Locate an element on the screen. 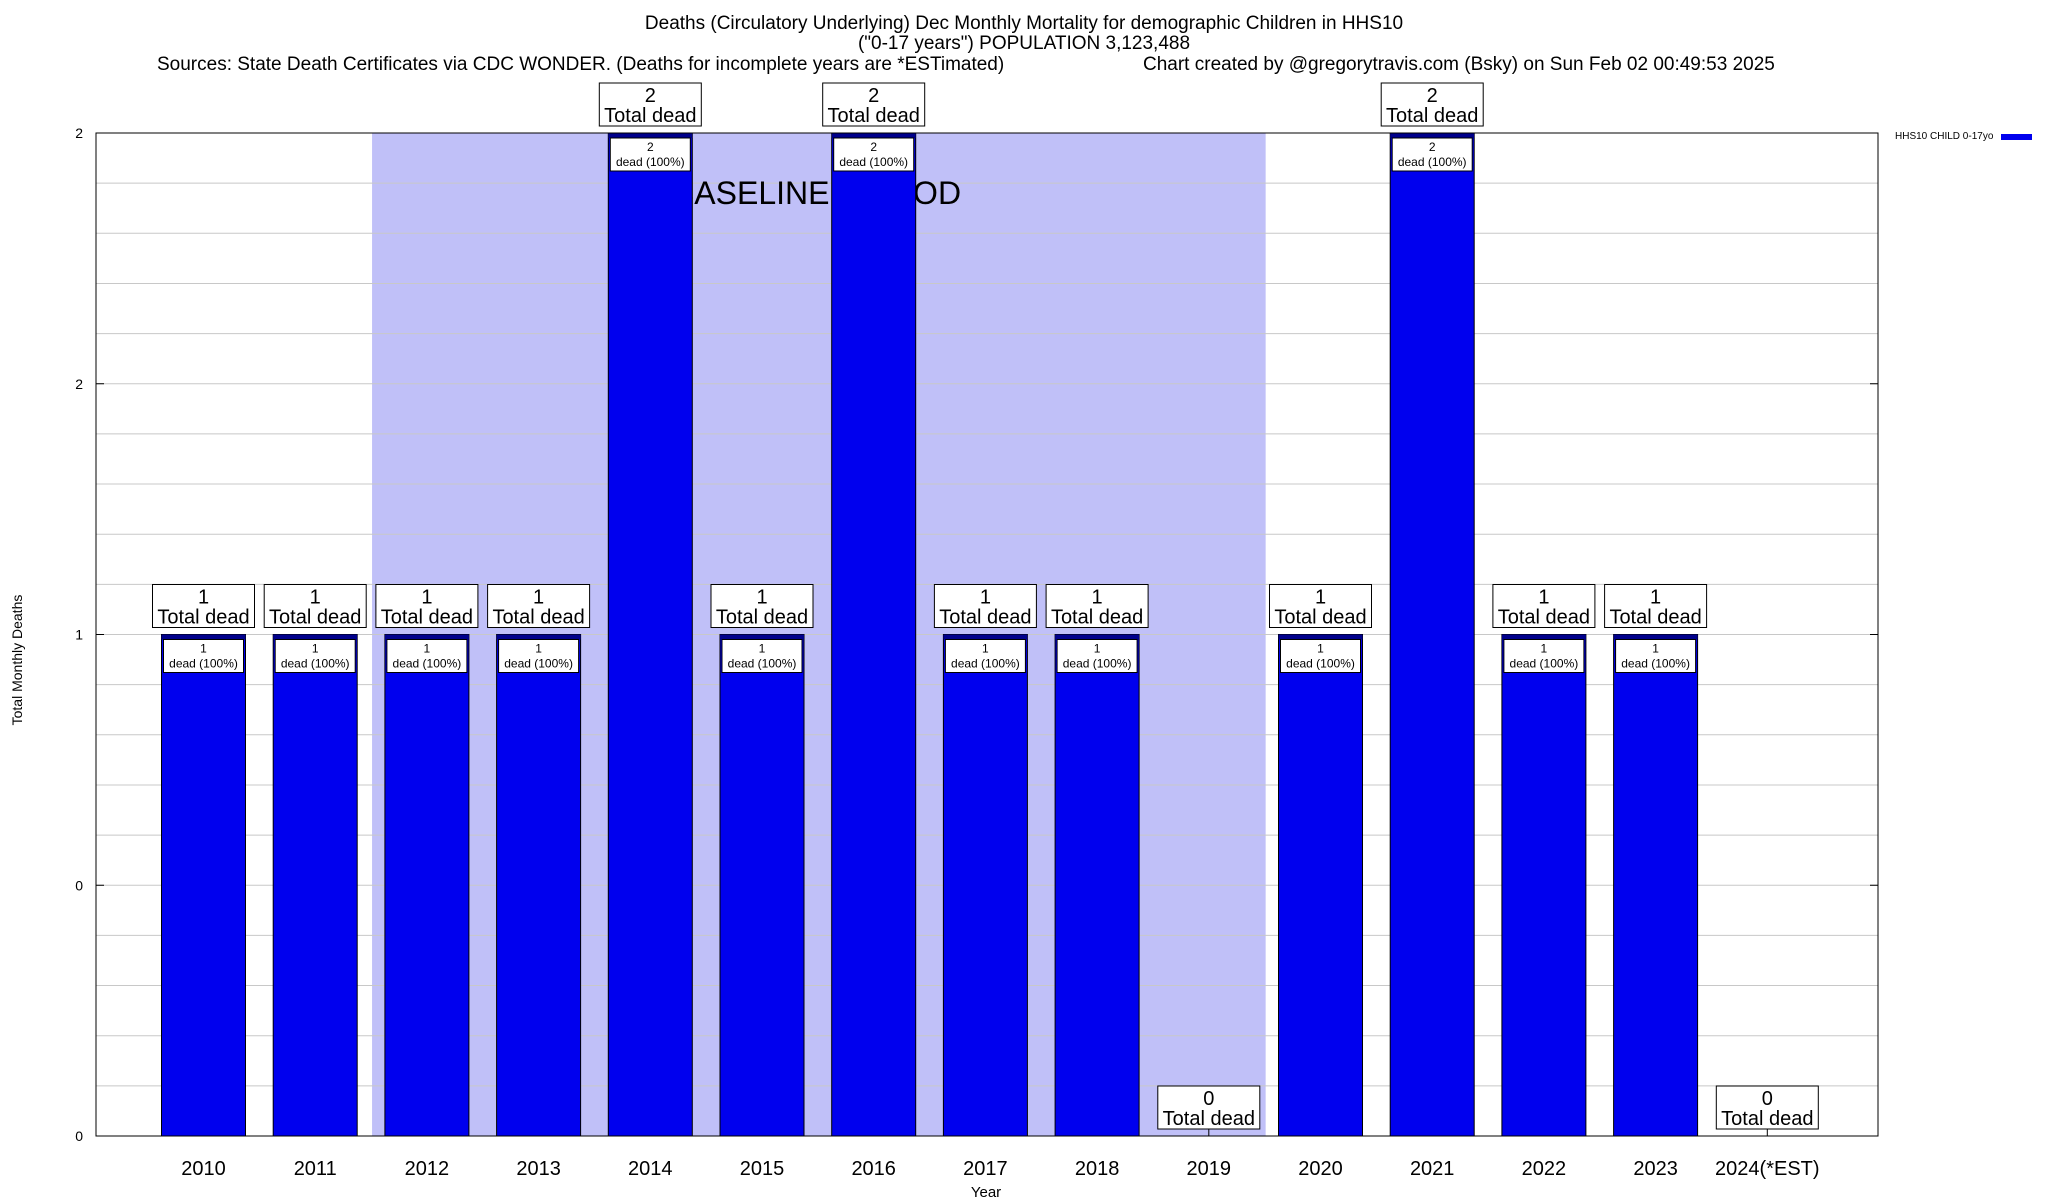 The image size is (2048, 1201). x-tick-label: 2020 is located at coordinates (1320, 1169).